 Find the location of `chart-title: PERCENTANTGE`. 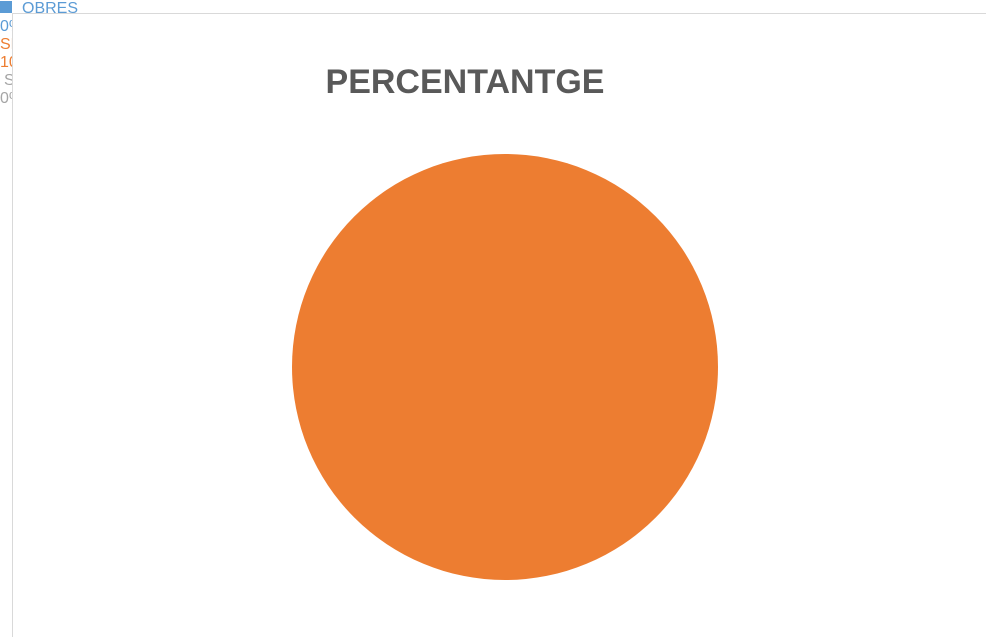

chart-title: PERCENTANTGE is located at coordinates (465, 82).